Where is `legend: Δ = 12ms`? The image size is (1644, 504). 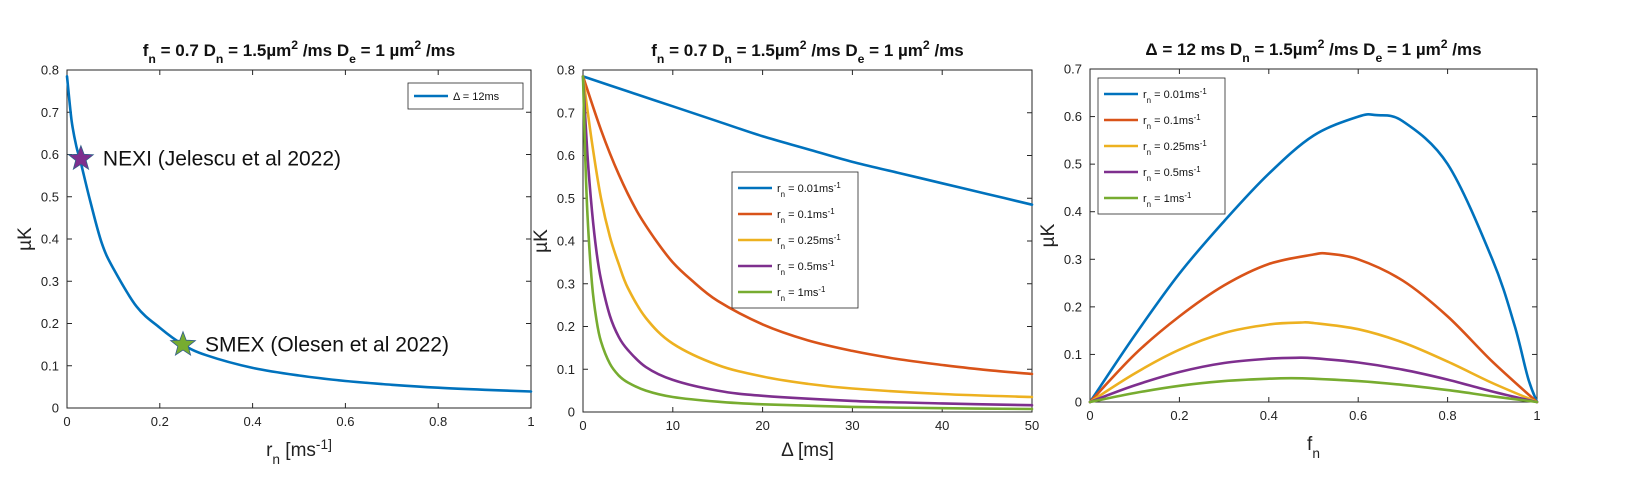
legend: Δ = 12ms is located at coordinates (465, 96).